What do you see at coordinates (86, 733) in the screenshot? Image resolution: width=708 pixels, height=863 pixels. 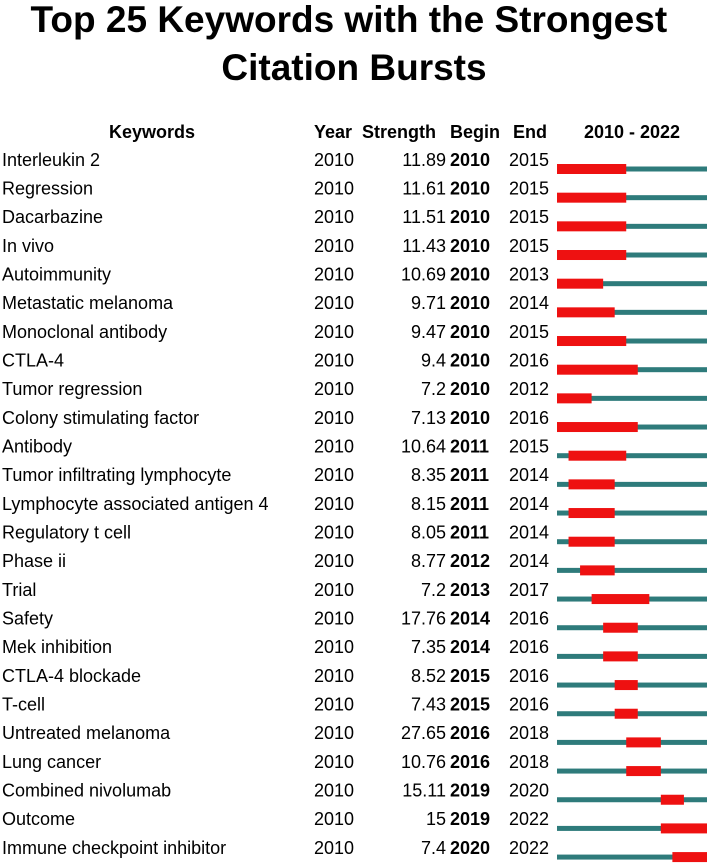 I see `keyword: Untreated melanoma` at bounding box center [86, 733].